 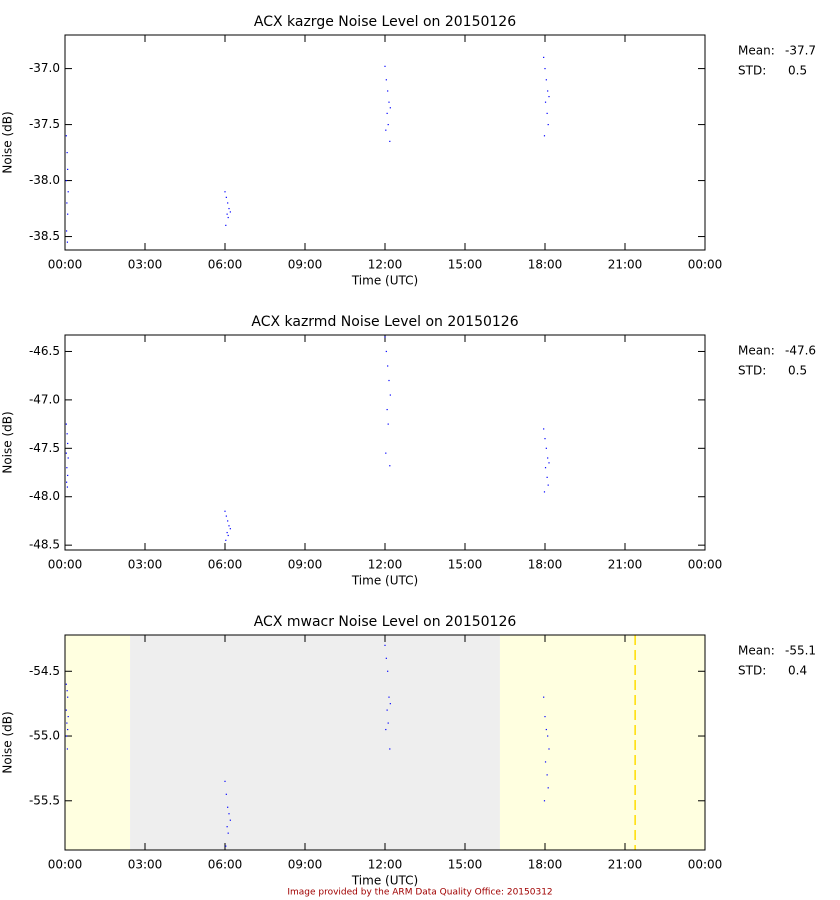 What do you see at coordinates (225, 565) in the screenshot?
I see `x-tick-label: 06:00` at bounding box center [225, 565].